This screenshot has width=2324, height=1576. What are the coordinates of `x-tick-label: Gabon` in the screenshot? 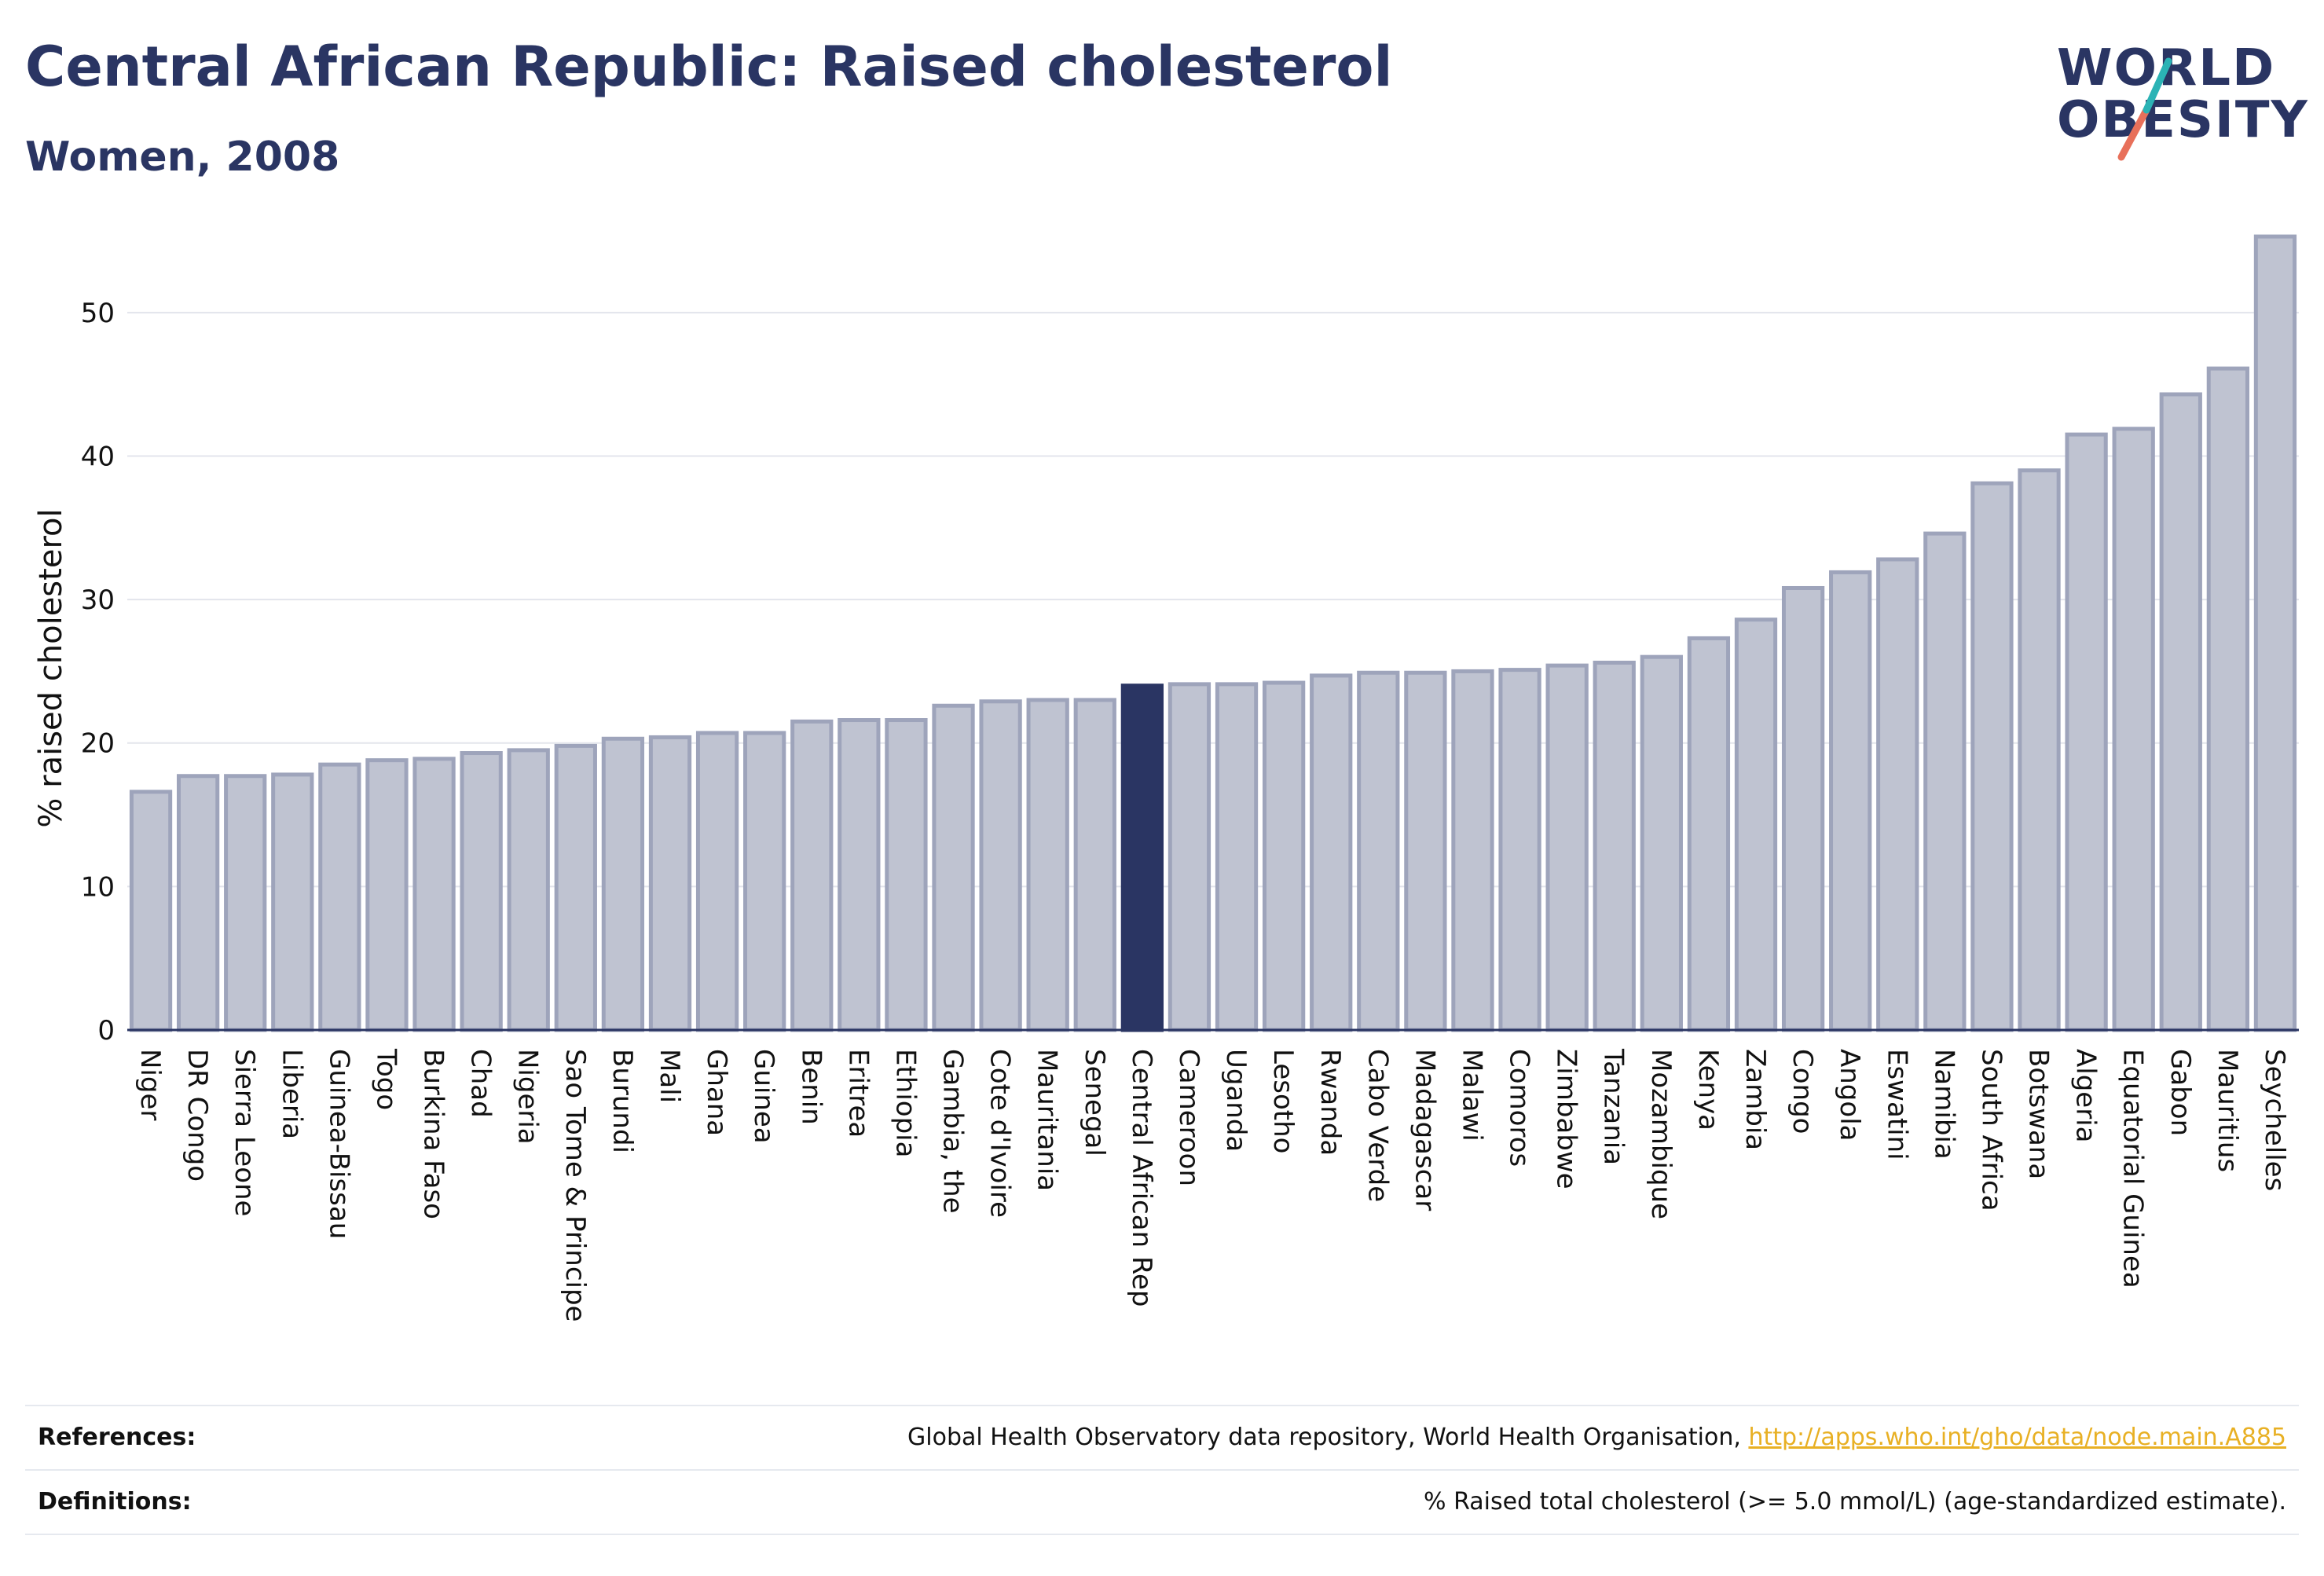 It's located at (2180, 1092).